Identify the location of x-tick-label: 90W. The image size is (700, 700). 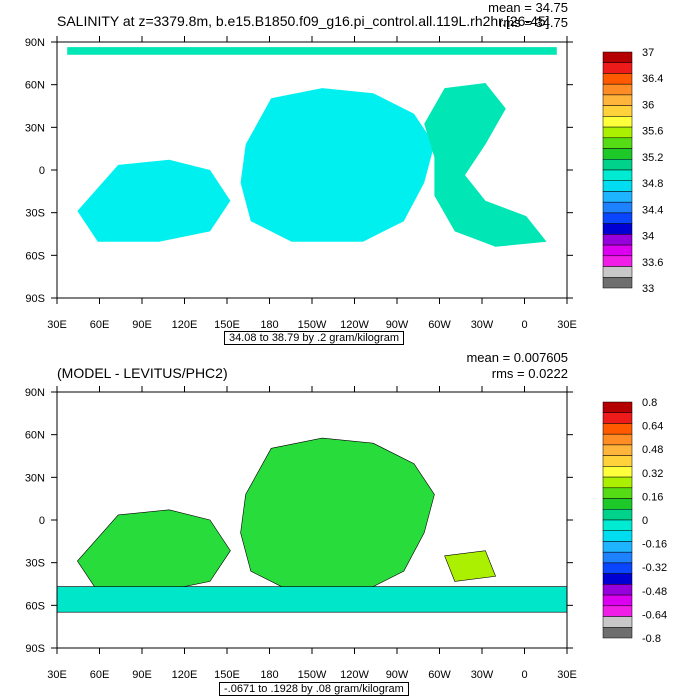
(397, 675).